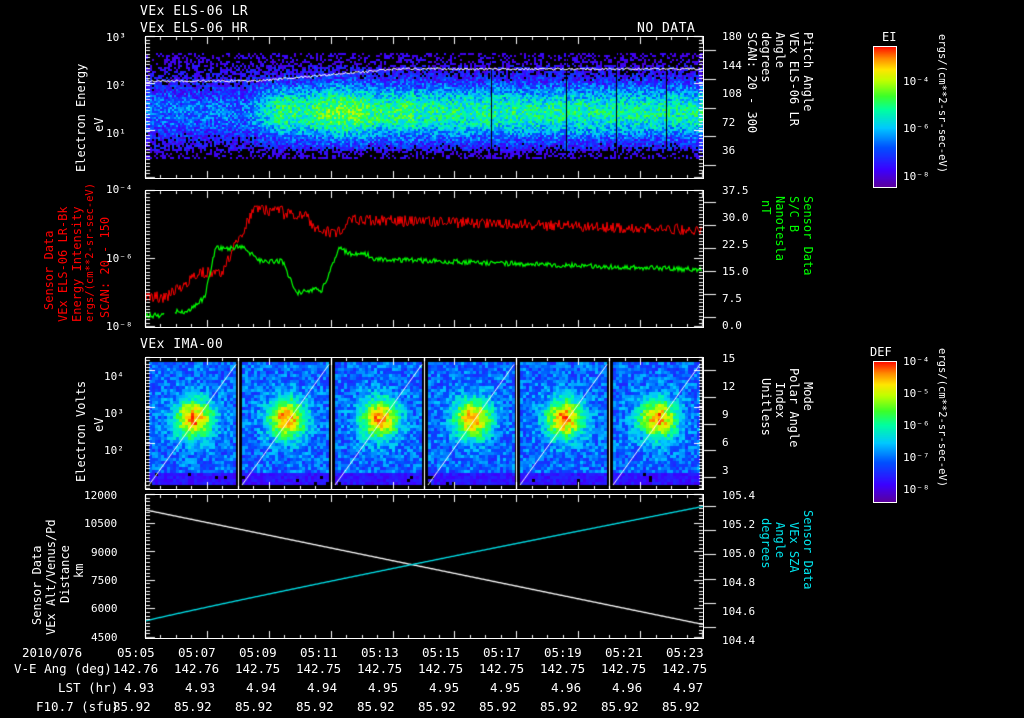 This screenshot has width=1024, height=718. Describe the element at coordinates (725, 470) in the screenshot. I see `panel3-right-tick-4: 3` at that location.